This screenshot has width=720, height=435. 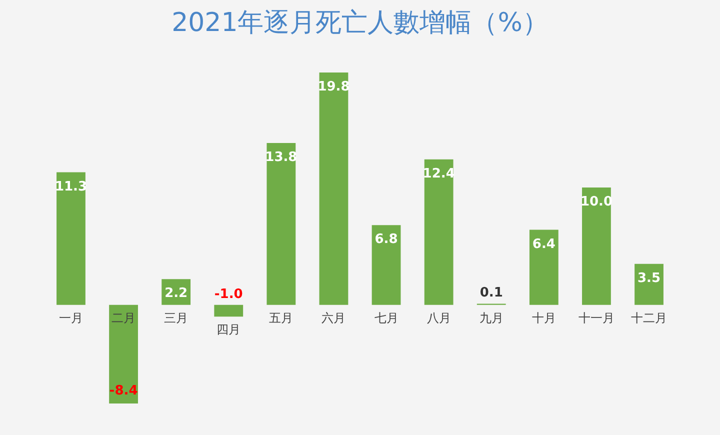 What do you see at coordinates (386, 317) in the screenshot?
I see `x-tick-label: 七月` at bounding box center [386, 317].